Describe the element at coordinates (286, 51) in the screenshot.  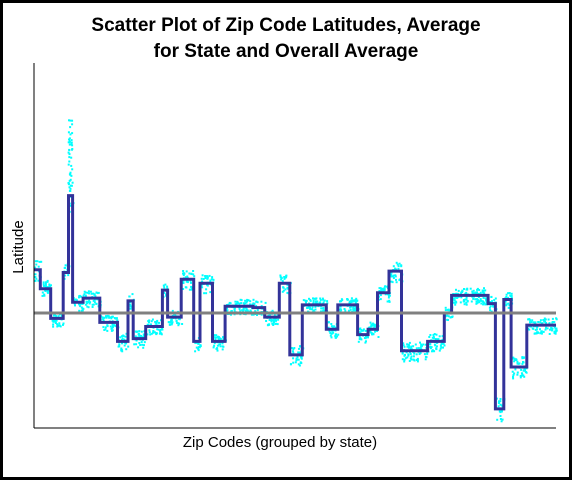
I see `chart-title-line-2: for State and Overall Average` at that location.